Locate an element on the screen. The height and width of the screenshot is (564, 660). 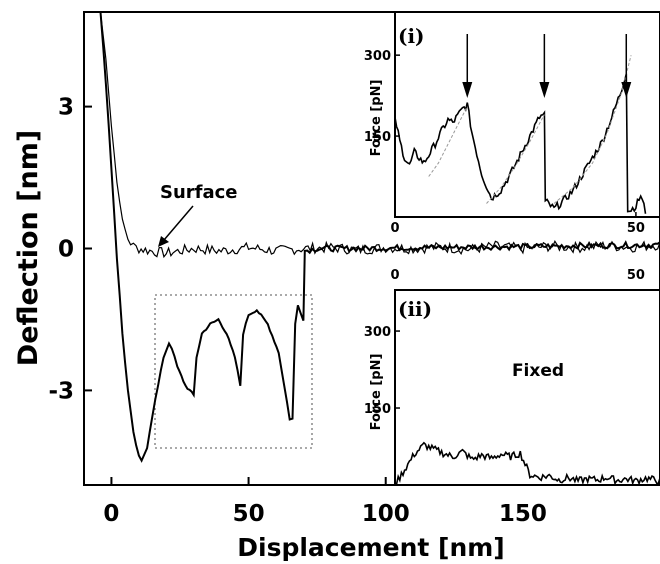
inset-ii-y-axis-label: Force [pN] is located at coordinates (376, 392).